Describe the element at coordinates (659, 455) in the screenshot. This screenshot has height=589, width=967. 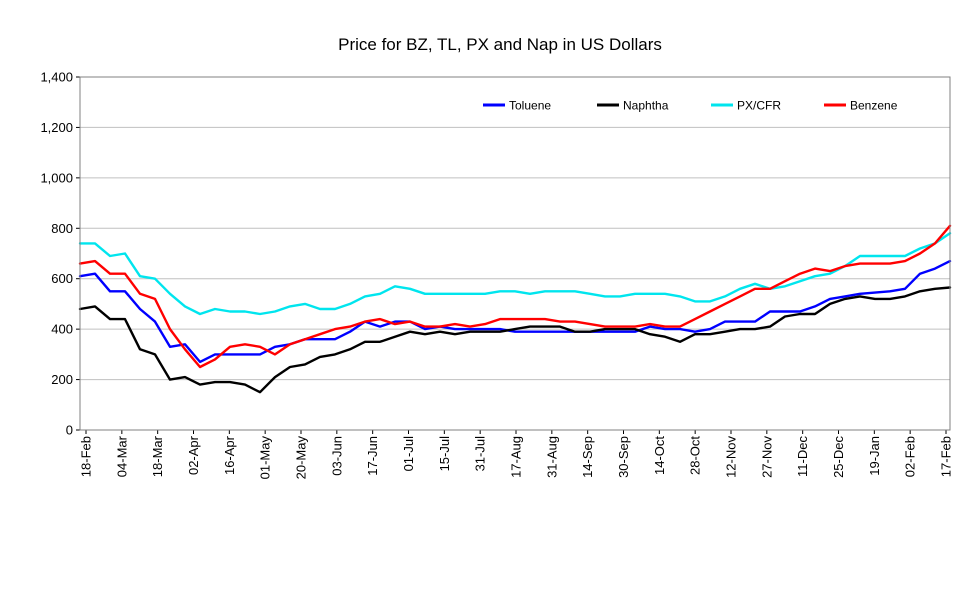
I see `x-tick-label: 14-Oct` at that location.